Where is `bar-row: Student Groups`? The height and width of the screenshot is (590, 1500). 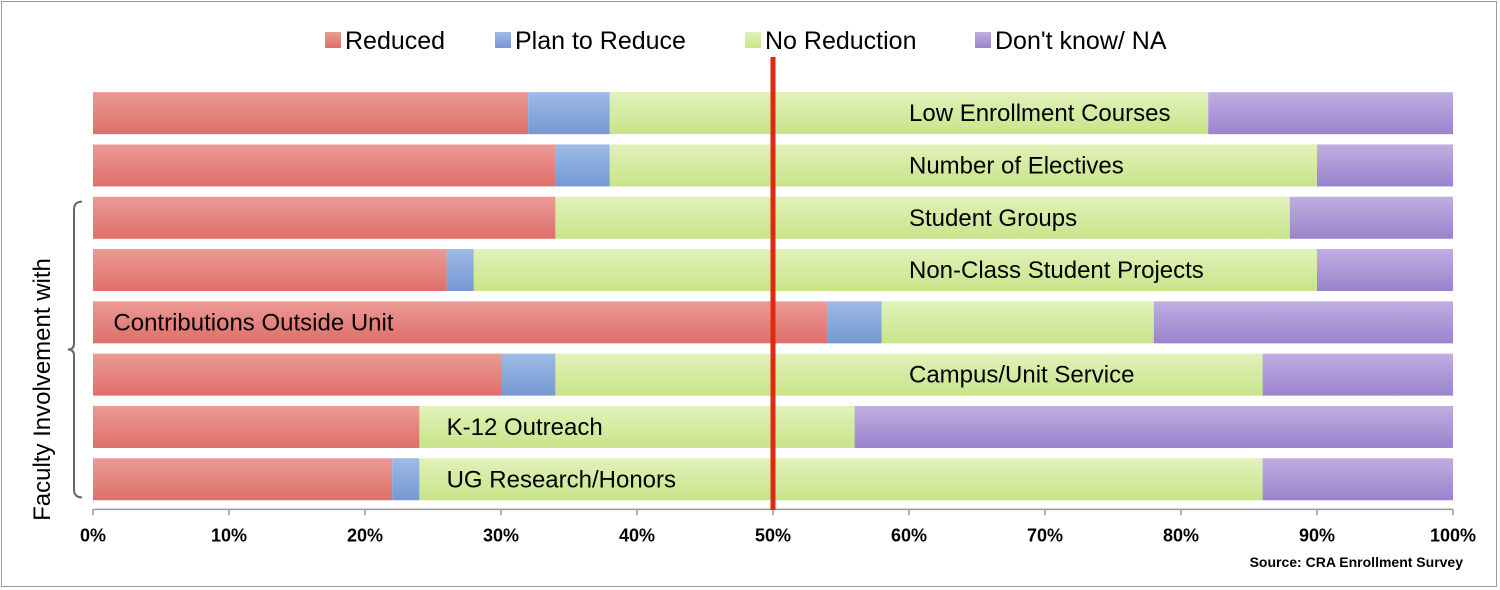 bar-row: Student Groups is located at coordinates (773, 217).